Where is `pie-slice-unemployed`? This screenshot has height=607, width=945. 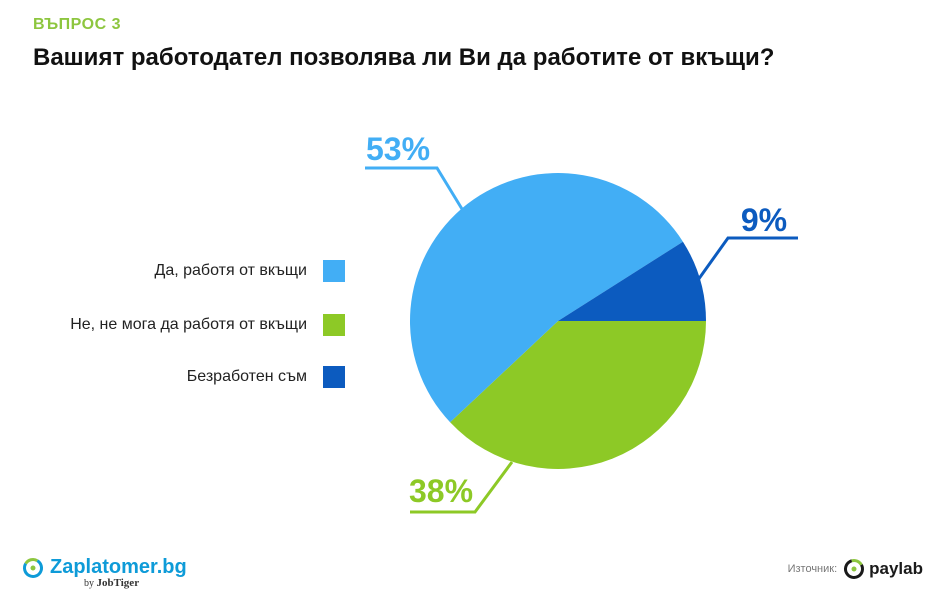
pie-slice-unemployed is located at coordinates (632, 281).